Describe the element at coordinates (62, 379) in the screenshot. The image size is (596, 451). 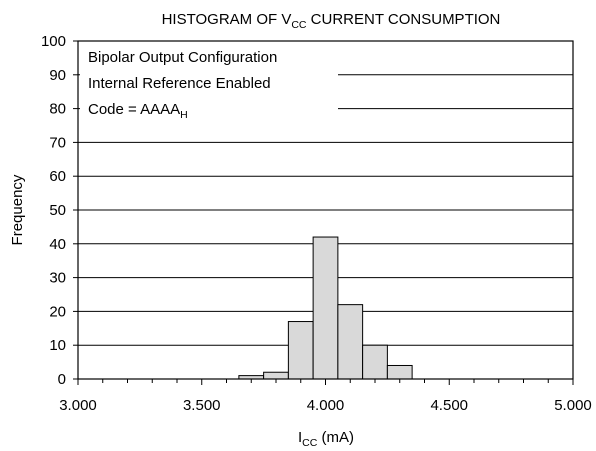
I see `y-tick-label-0: 0` at that location.